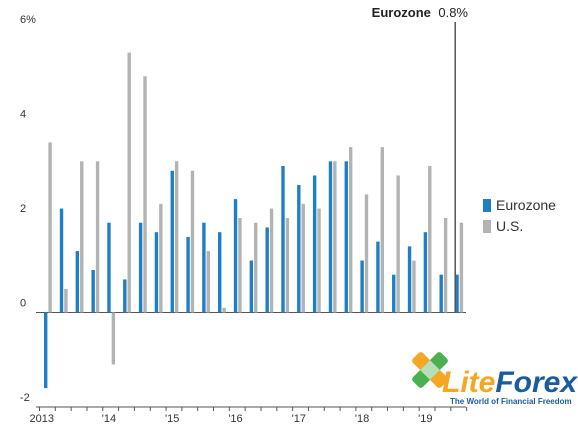 This screenshot has height=430, width=578. Describe the element at coordinates (468, 382) in the screenshot. I see `logo-brand-part1: Lite` at that location.